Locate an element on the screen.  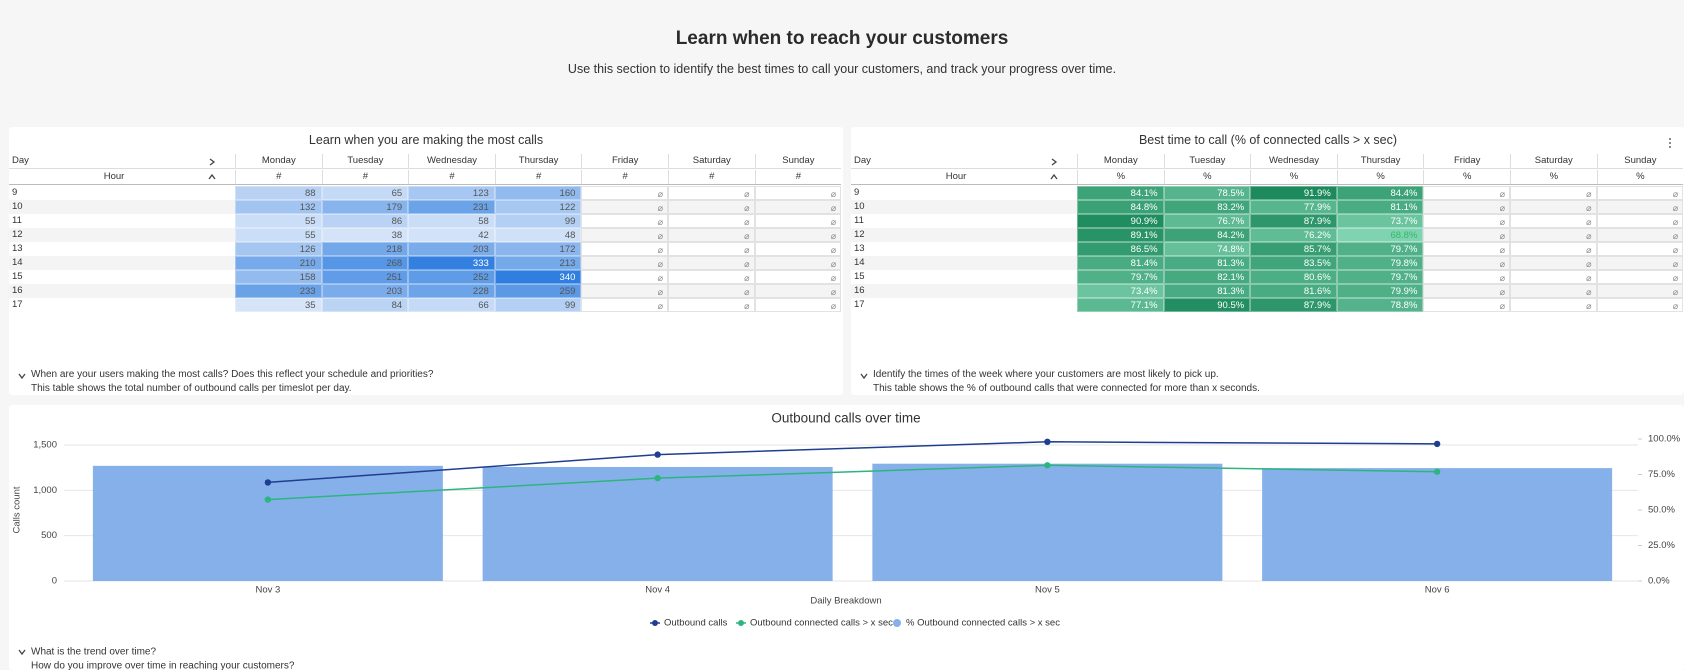
x-axis-label: Daily Breakdown is located at coordinates (845, 601).